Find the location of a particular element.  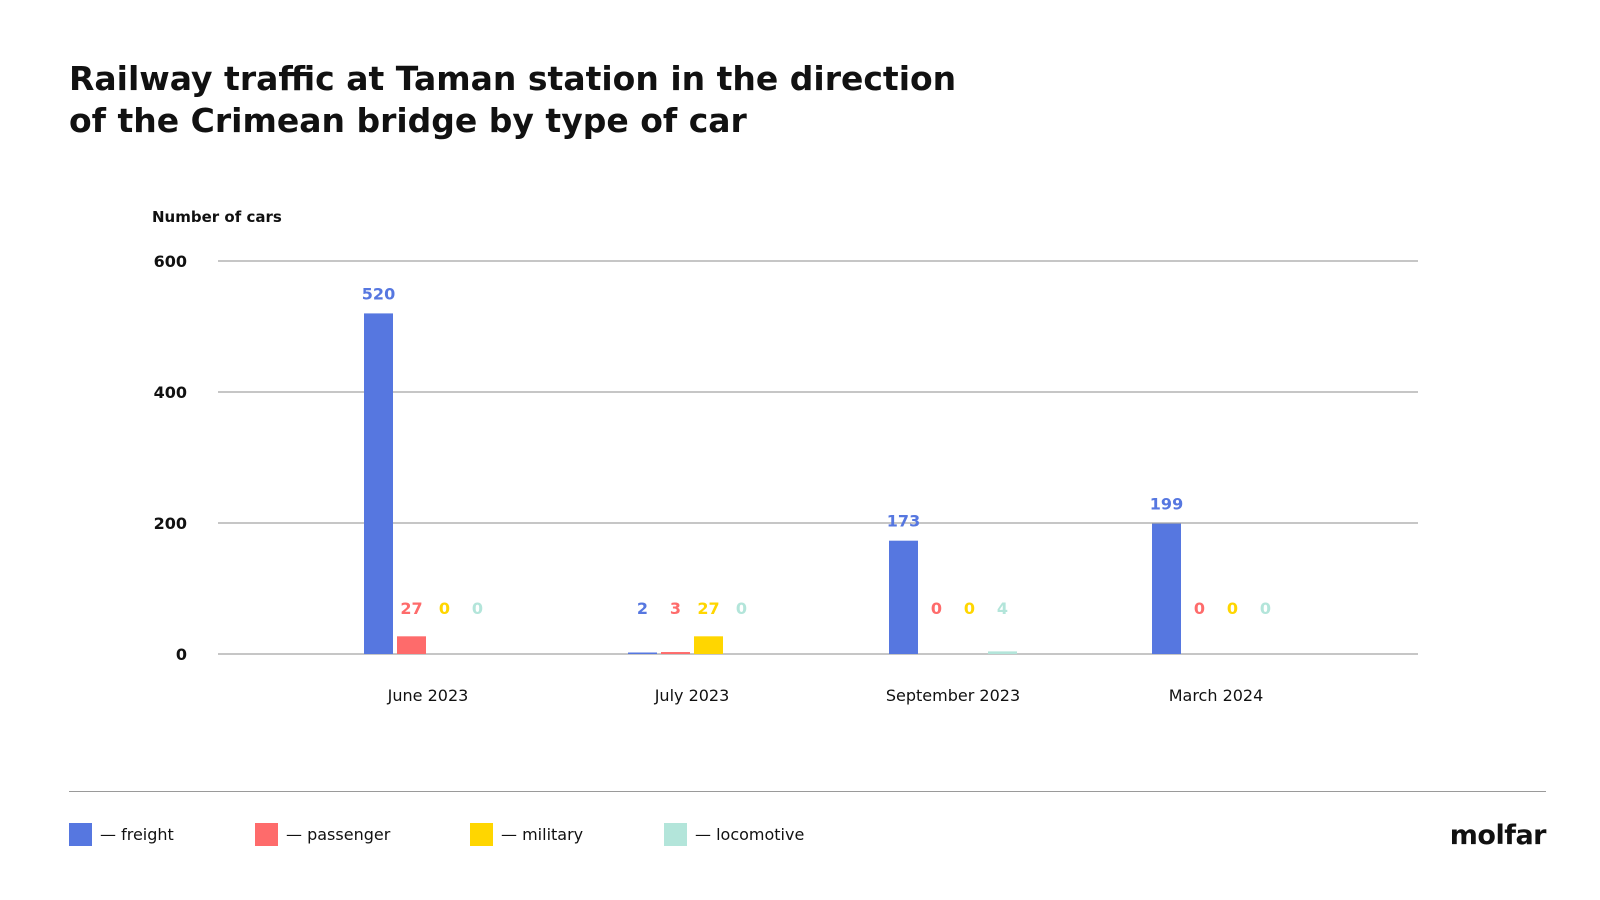

data-label-passenger-march-2024: 0 is located at coordinates (1199, 608).